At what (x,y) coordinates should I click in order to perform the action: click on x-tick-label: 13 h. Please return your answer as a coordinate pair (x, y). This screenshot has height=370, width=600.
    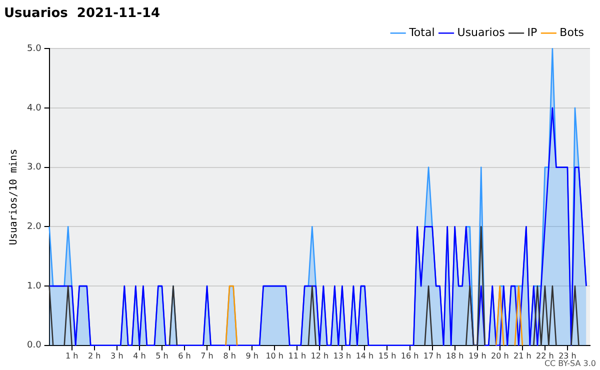
    Looking at the image, I should click on (342, 355).